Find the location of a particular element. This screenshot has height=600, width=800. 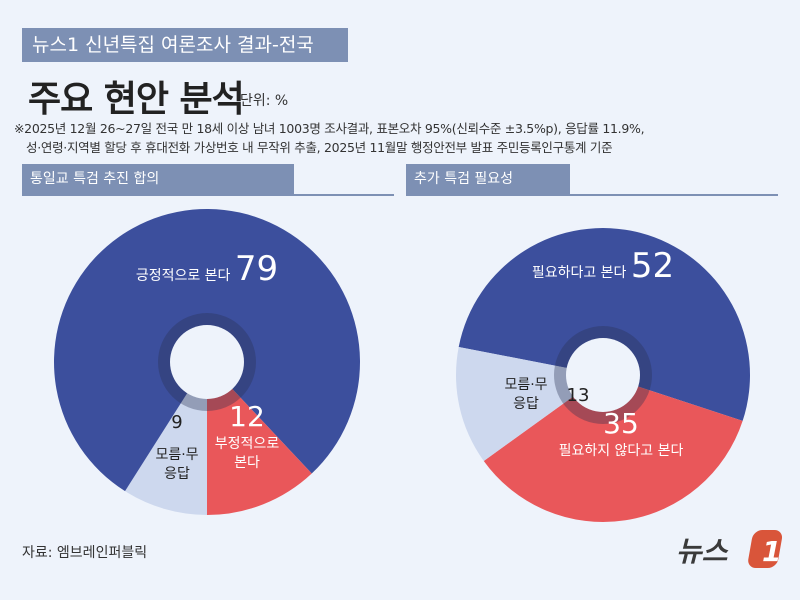

news1-logo: 뉴스 1 is located at coordinates (732, 549).